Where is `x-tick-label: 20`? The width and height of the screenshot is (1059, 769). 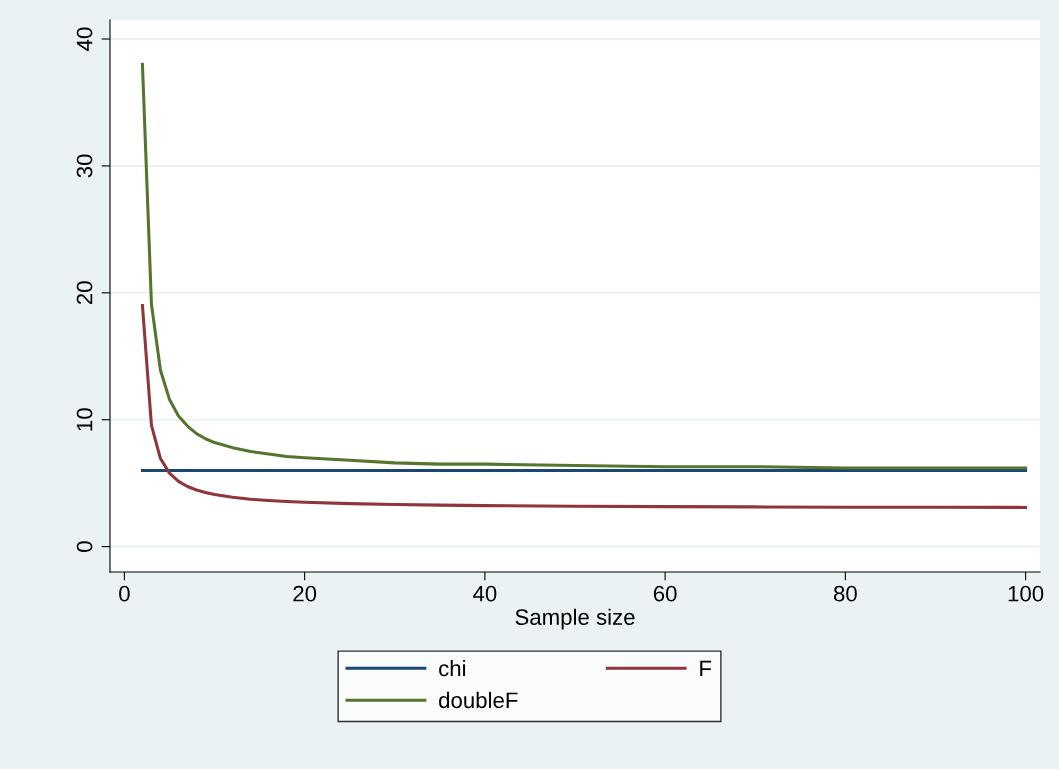 x-tick-label: 20 is located at coordinates (305, 593).